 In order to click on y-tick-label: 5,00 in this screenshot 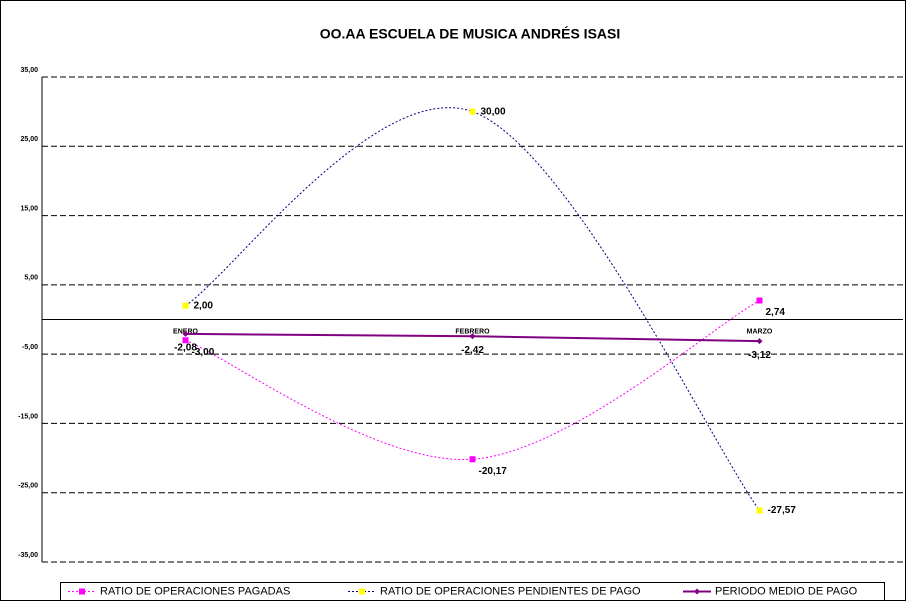, I will do `click(31, 278)`.